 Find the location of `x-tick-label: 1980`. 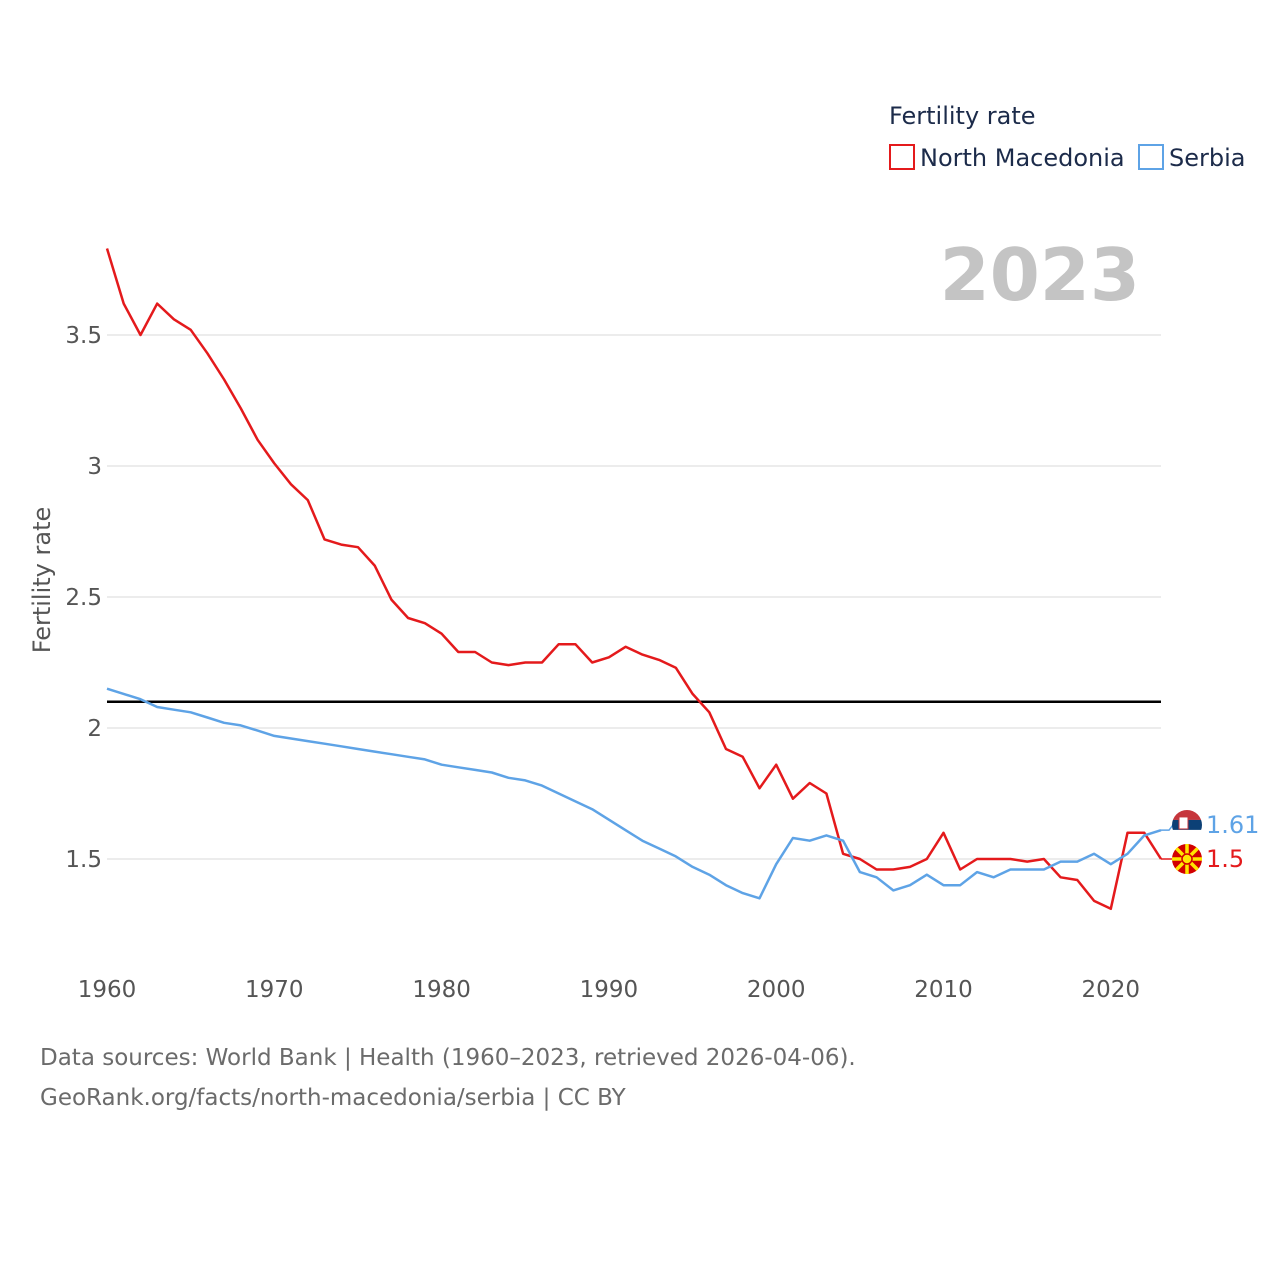

x-tick-label: 1980 is located at coordinates (441, 990).